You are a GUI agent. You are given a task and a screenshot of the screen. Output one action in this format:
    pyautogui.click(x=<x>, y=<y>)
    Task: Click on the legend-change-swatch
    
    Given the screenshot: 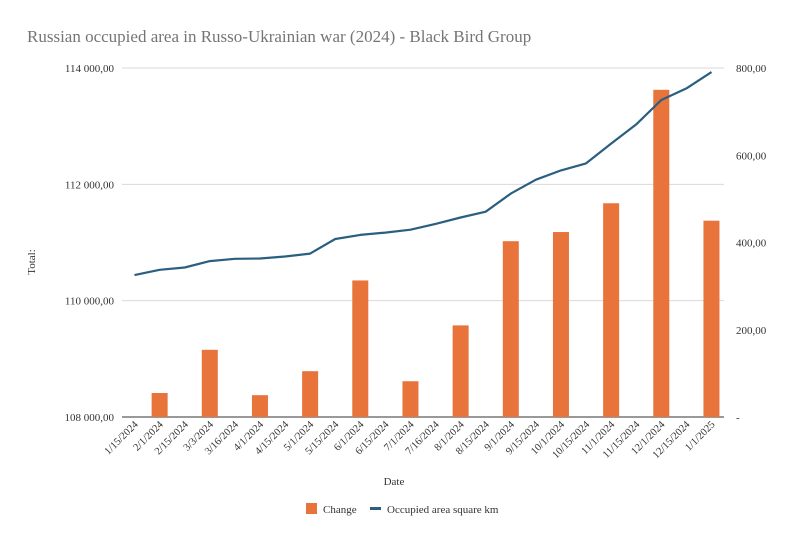 What is the action you would take?
    pyautogui.click(x=311, y=508)
    